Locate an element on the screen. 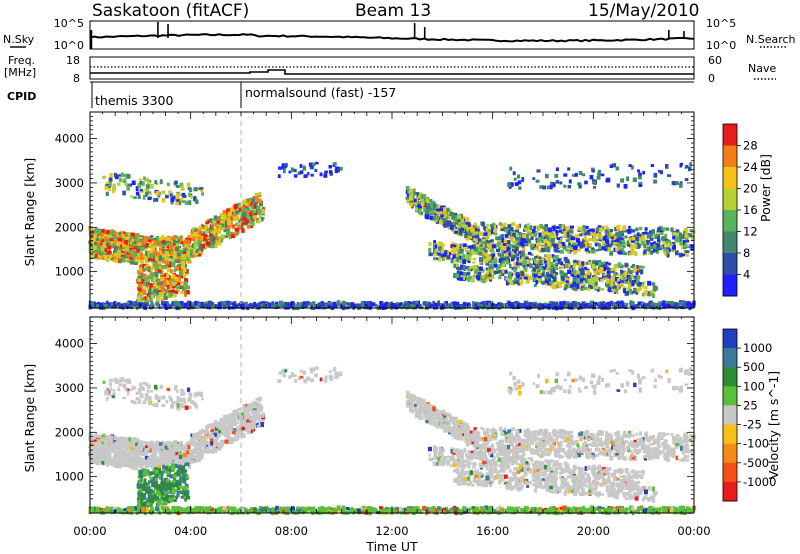 The height and width of the screenshot is (554, 800). colorbar-swatch is located at coordinates (730, 221).